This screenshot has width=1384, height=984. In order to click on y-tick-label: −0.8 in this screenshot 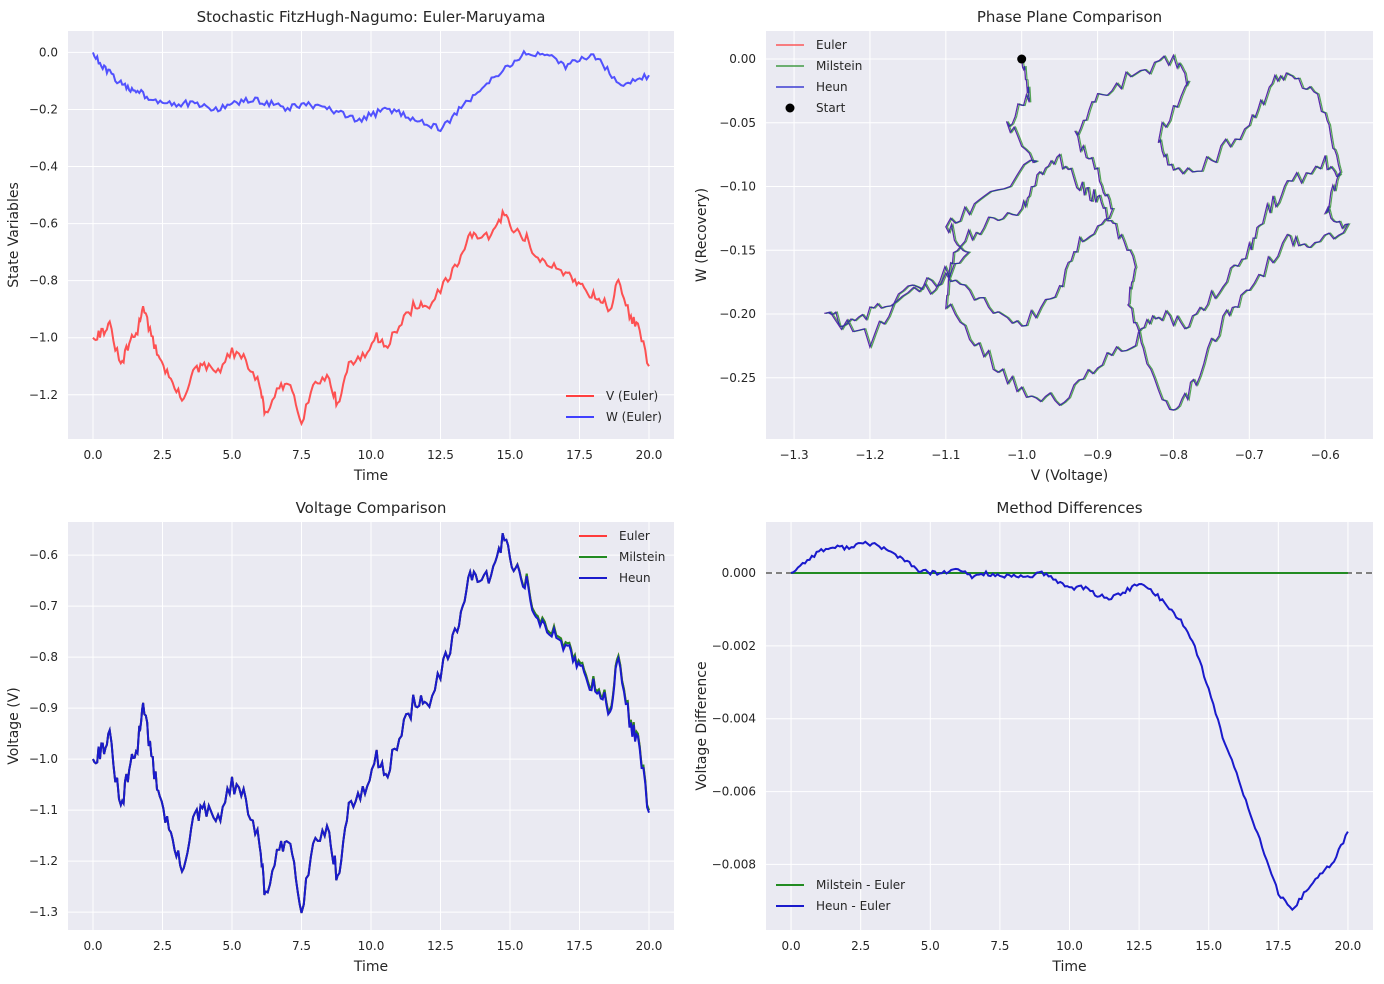, I will do `click(43, 281)`.